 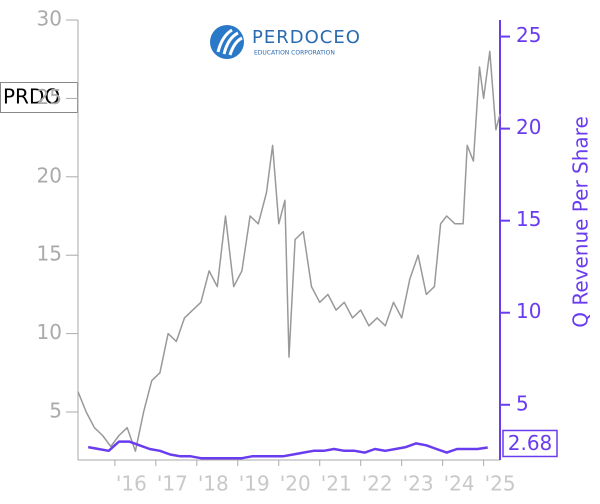 I want to click on x-tick-label: '20, so click(x=295, y=484).